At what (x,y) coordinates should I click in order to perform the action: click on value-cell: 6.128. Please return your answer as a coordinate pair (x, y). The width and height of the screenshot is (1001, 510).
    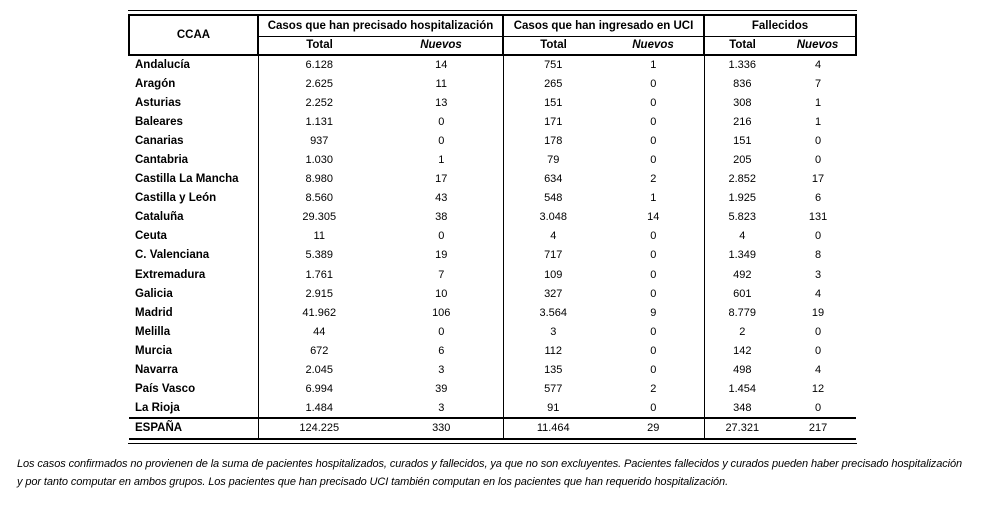
    Looking at the image, I should click on (318, 65).